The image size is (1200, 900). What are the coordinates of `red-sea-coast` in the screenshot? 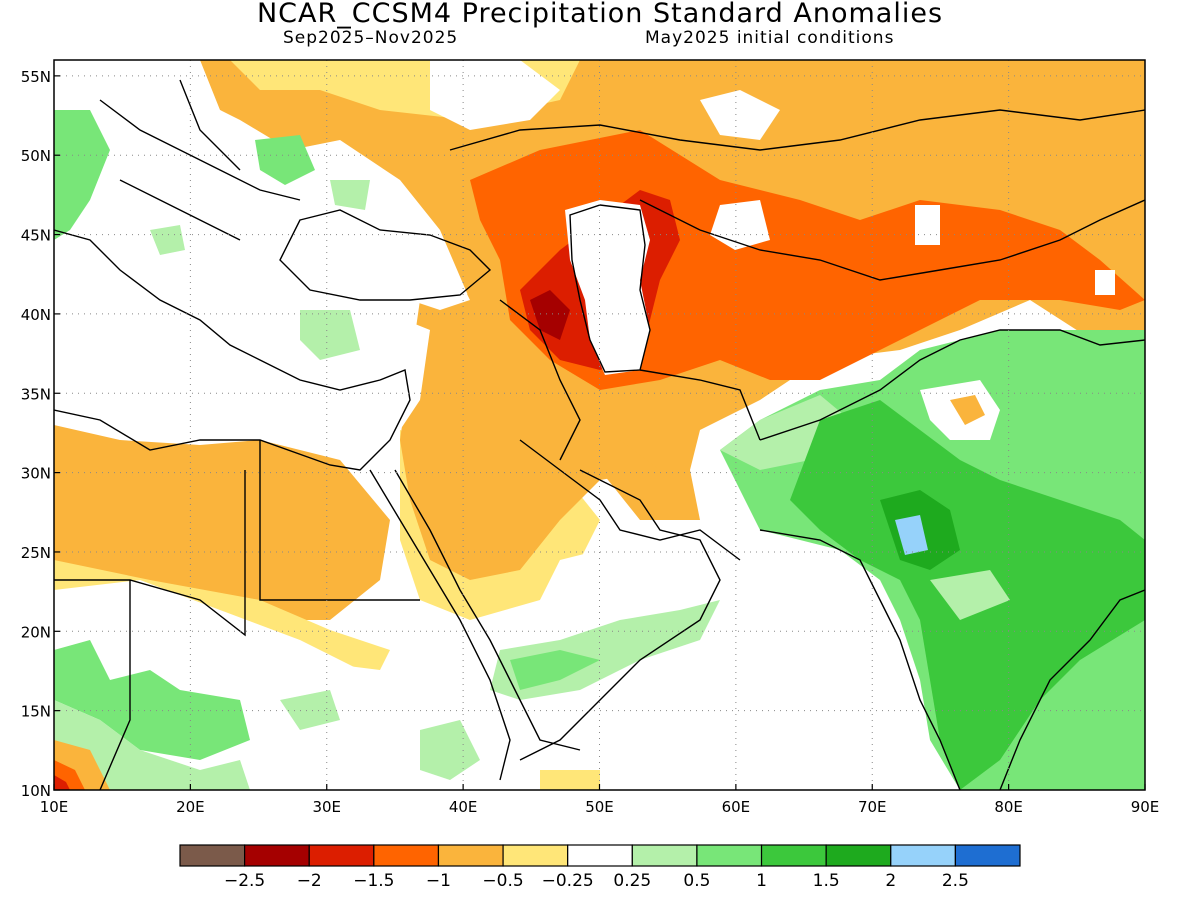 It's located at (440, 625).